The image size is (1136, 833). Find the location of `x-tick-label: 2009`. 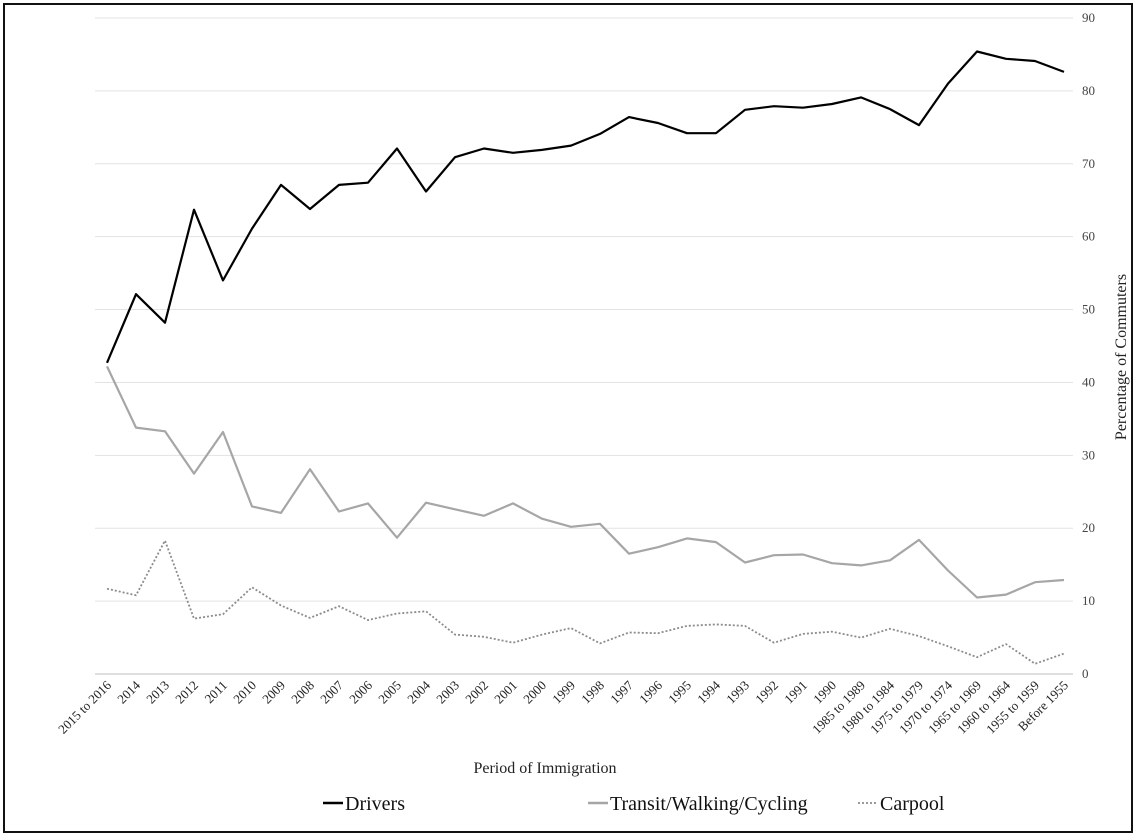

x-tick-label: 2009 is located at coordinates (273, 692).